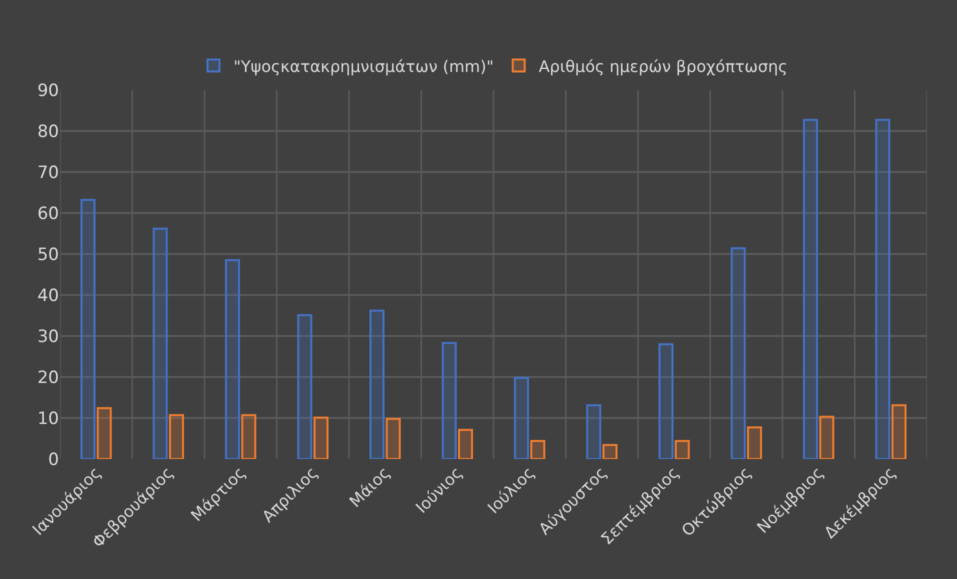 The width and height of the screenshot is (957, 579). I want to click on legend-label: "Υψοςκατακρημνισμάτων (mm)", so click(364, 66).